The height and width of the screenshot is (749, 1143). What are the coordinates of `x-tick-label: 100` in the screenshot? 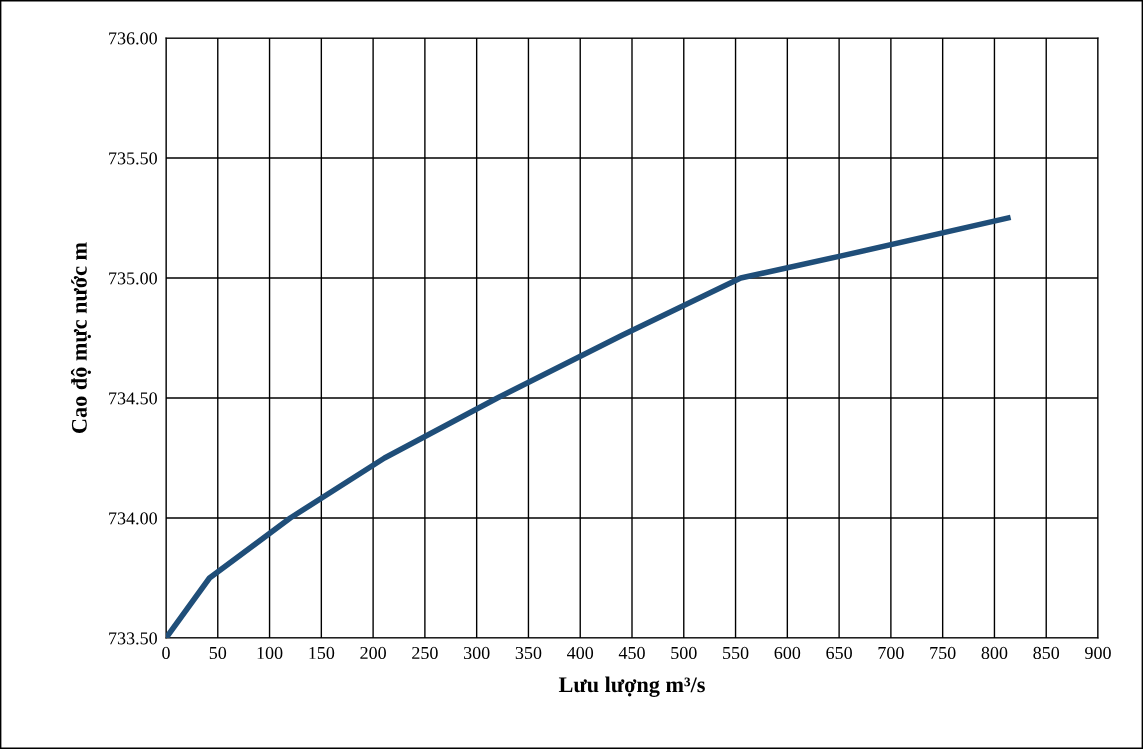 It's located at (270, 653).